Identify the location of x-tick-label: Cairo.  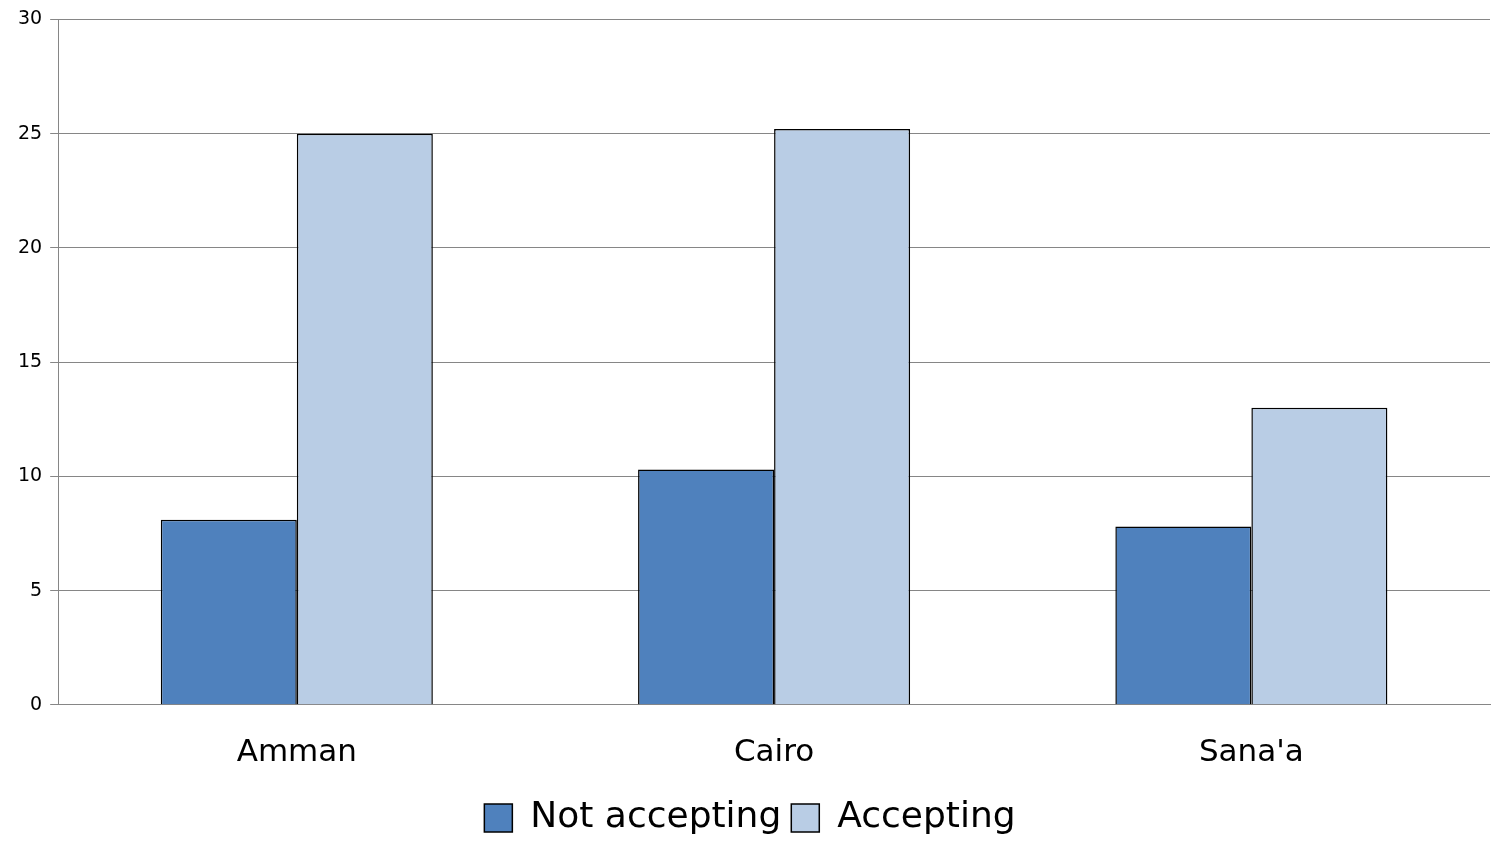
(774, 750).